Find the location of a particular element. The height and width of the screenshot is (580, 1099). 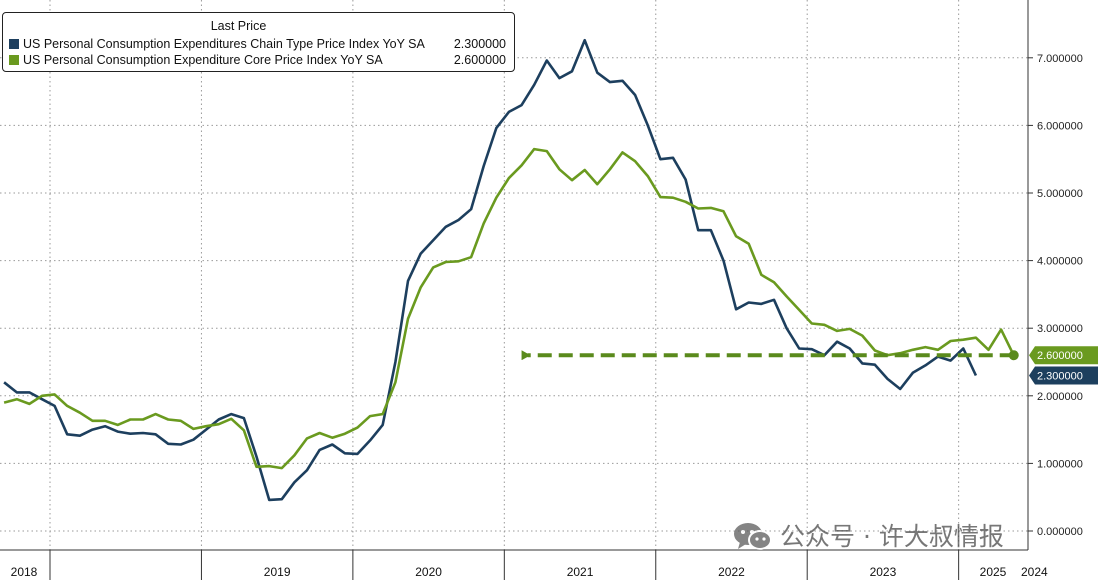

x-tick-label: 2020 is located at coordinates (428, 572).